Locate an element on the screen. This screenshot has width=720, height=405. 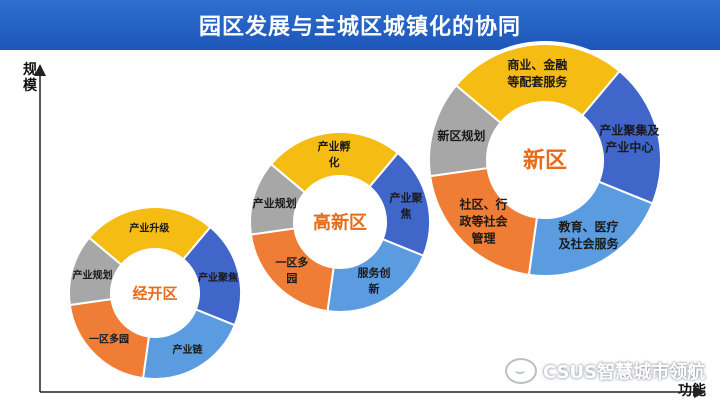
watermark-text: CSUS智慧城市领航 is located at coordinates (624, 372).